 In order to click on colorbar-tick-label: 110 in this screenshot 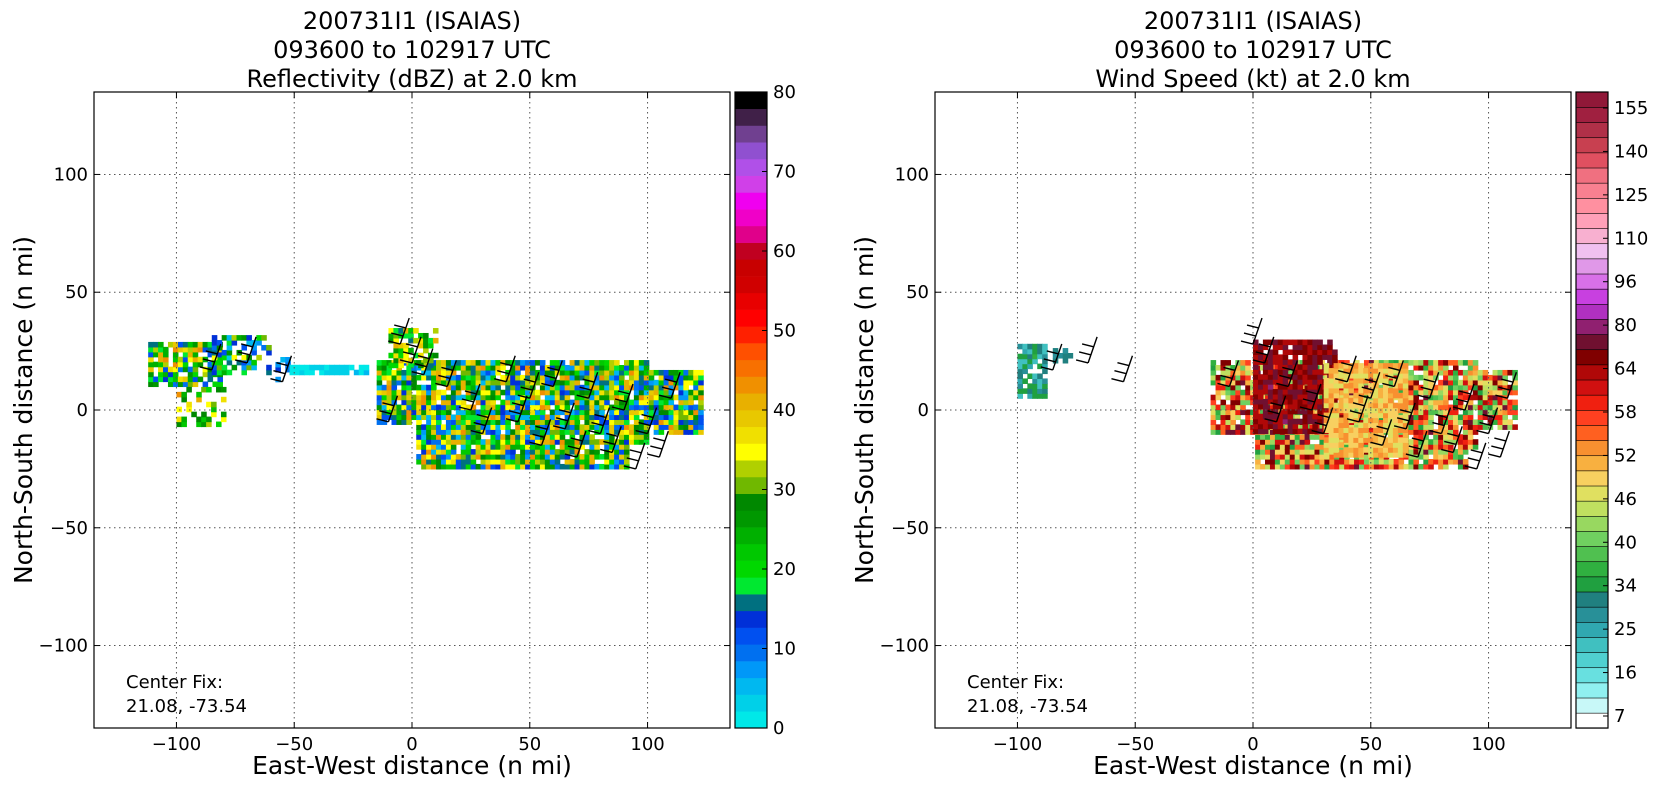, I will do `click(1631, 238)`.